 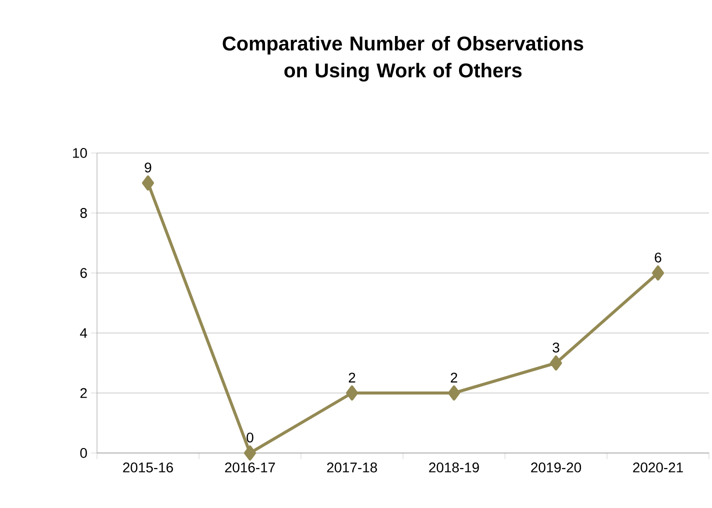 What do you see at coordinates (83, 273) in the screenshot?
I see `y-tick-label: 6` at bounding box center [83, 273].